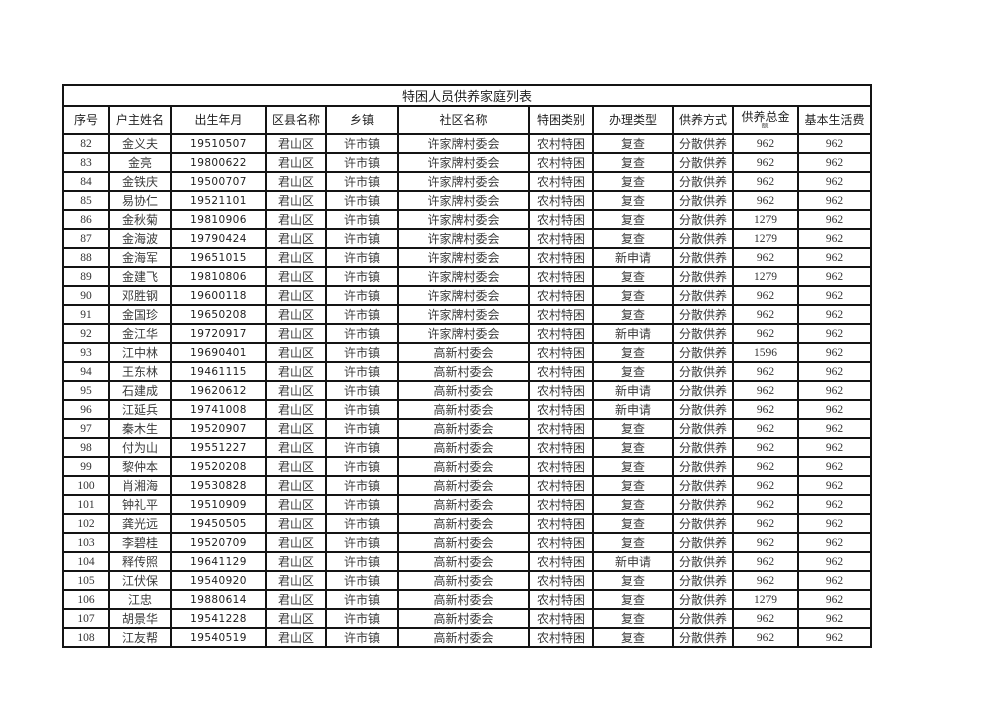 The width and height of the screenshot is (1000, 707). What do you see at coordinates (765, 117) in the screenshot?
I see `total-amount-header-label: 供养总金` at bounding box center [765, 117].